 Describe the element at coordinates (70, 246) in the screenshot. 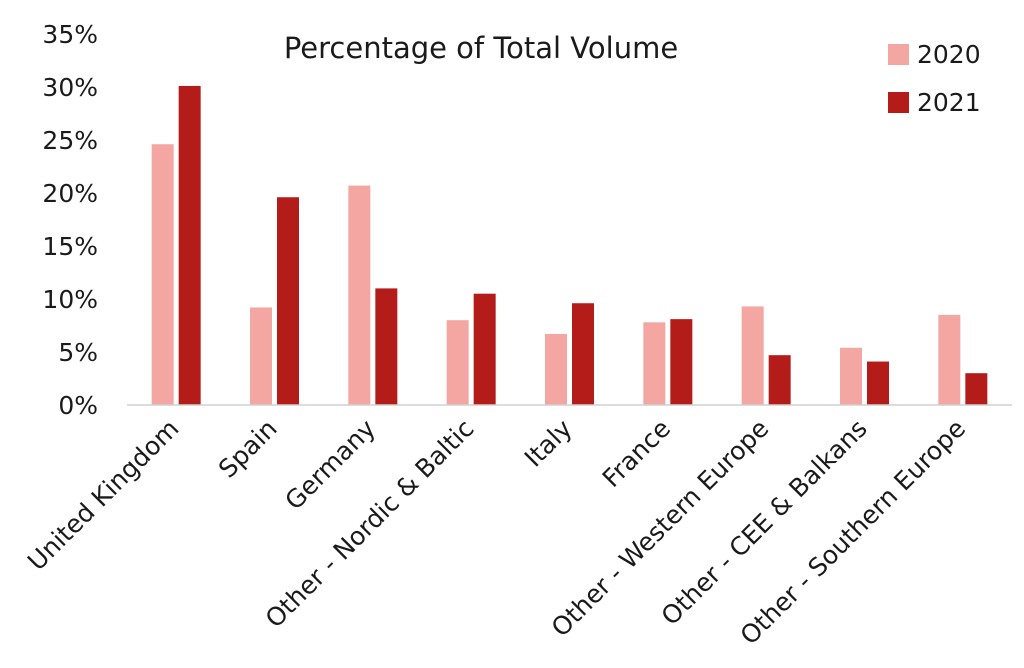

I see `y-tick-label: 15%` at that location.